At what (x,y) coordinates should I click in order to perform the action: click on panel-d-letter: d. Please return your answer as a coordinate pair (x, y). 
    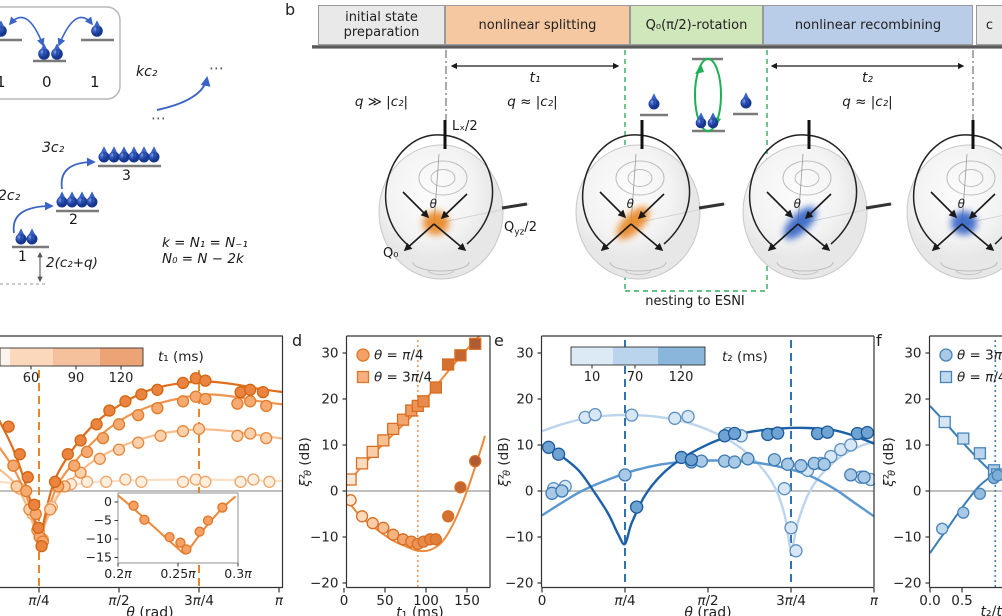
    Looking at the image, I should click on (297, 340).